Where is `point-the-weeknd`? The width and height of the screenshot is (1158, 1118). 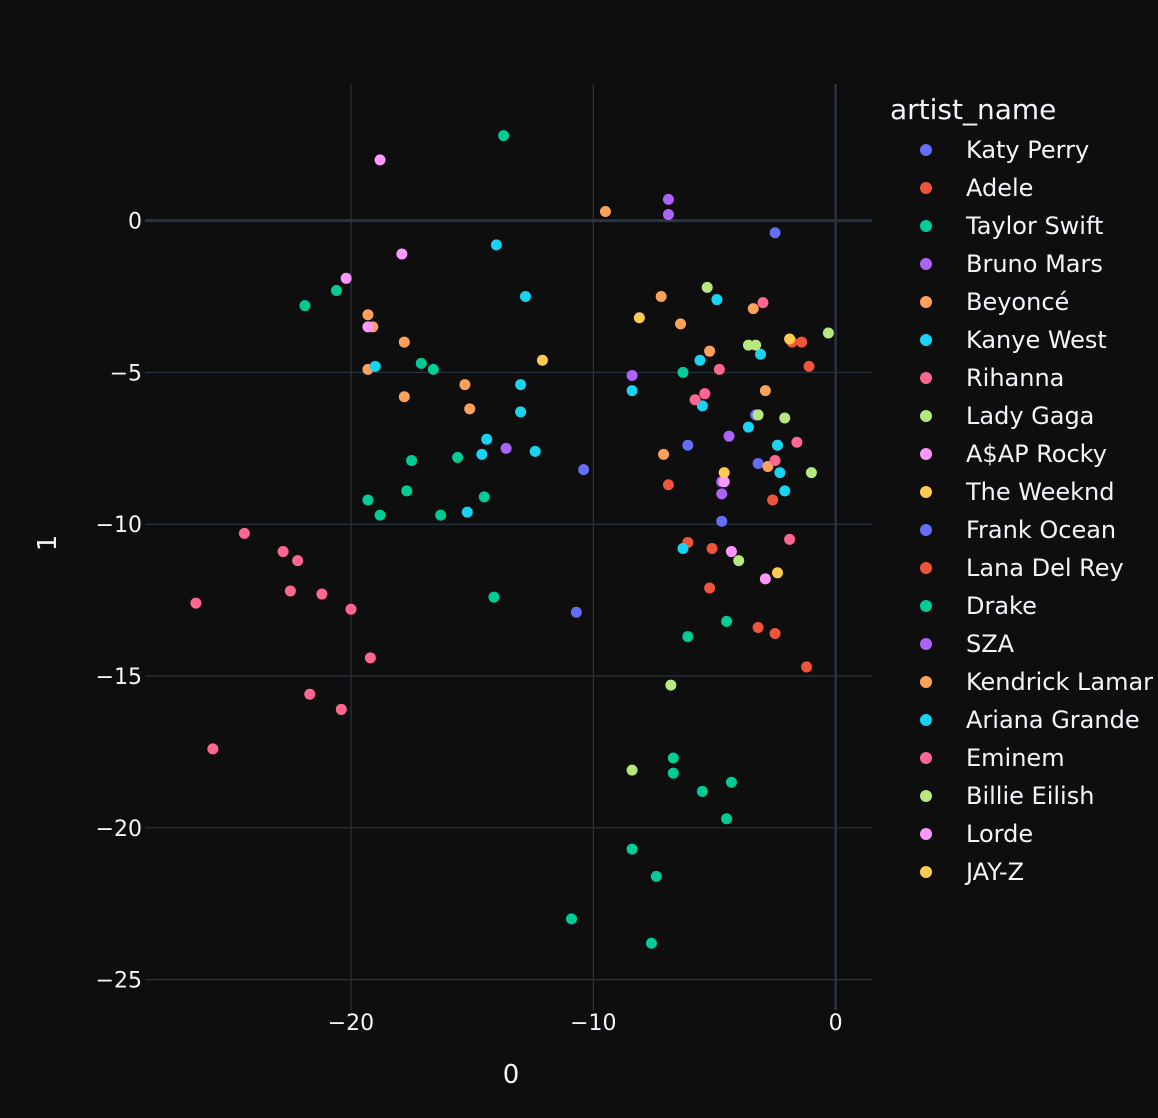 point-the-weeknd is located at coordinates (639, 318).